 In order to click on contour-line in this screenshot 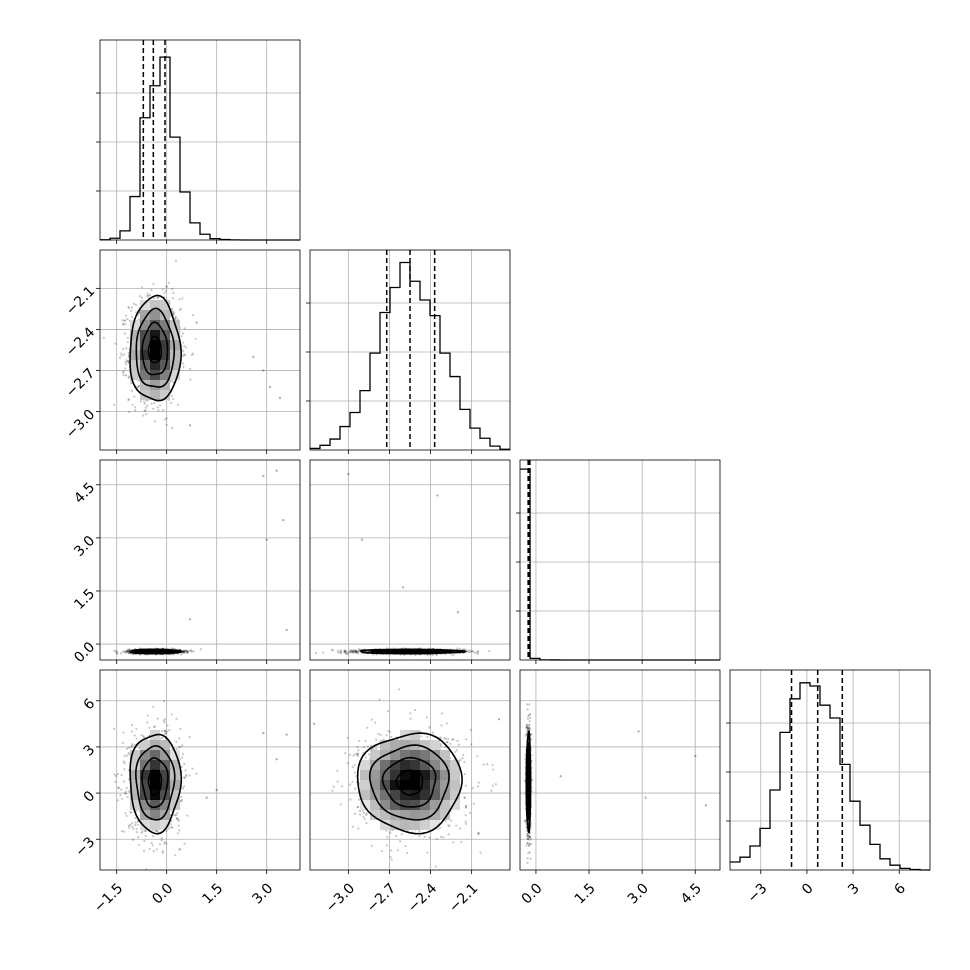, I will do `click(155, 651)`.